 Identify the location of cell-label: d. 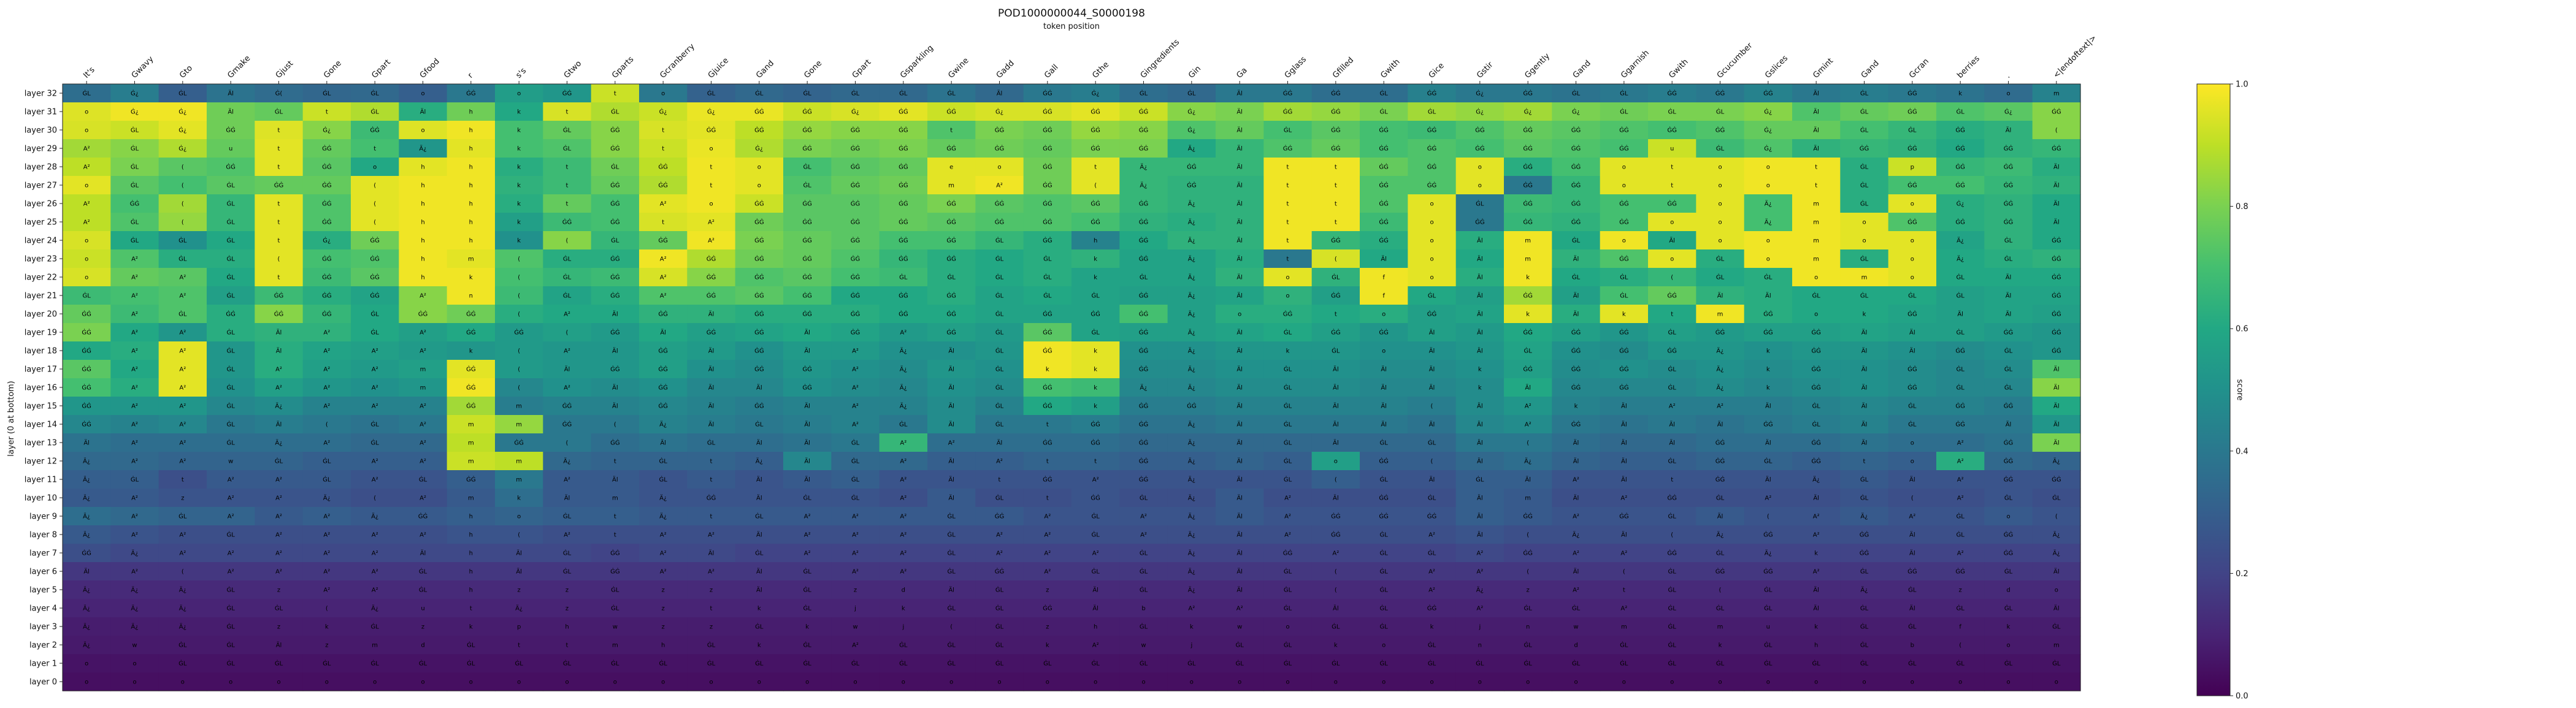
(2008, 590).